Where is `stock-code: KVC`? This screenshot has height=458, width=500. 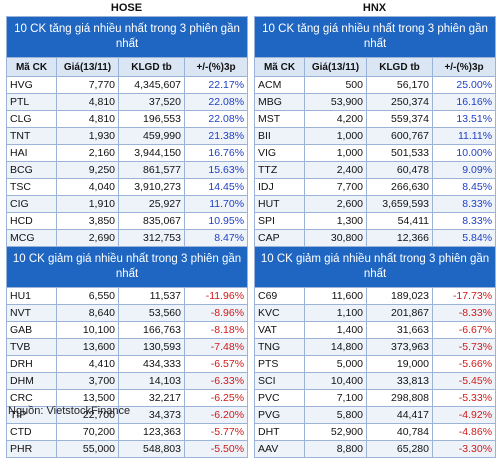
stock-code: KVC is located at coordinates (279, 313).